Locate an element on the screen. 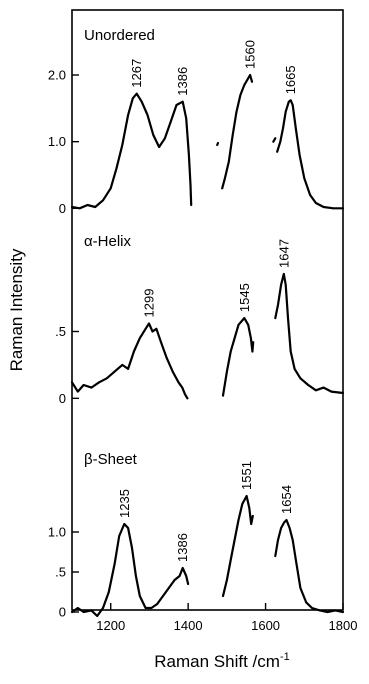 The width and height of the screenshot is (369, 684). peak-label-sheet-0: 1235 is located at coordinates (124, 503).